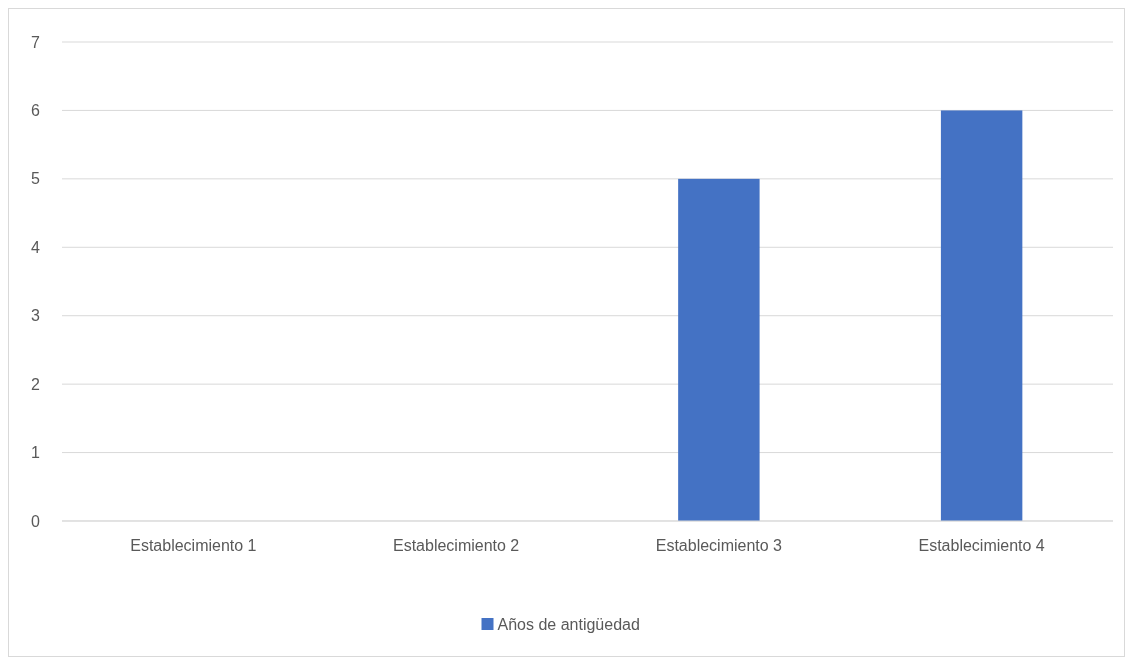  Describe the element at coordinates (193, 545) in the screenshot. I see `x-tick-label: Establecimiento 1` at that location.